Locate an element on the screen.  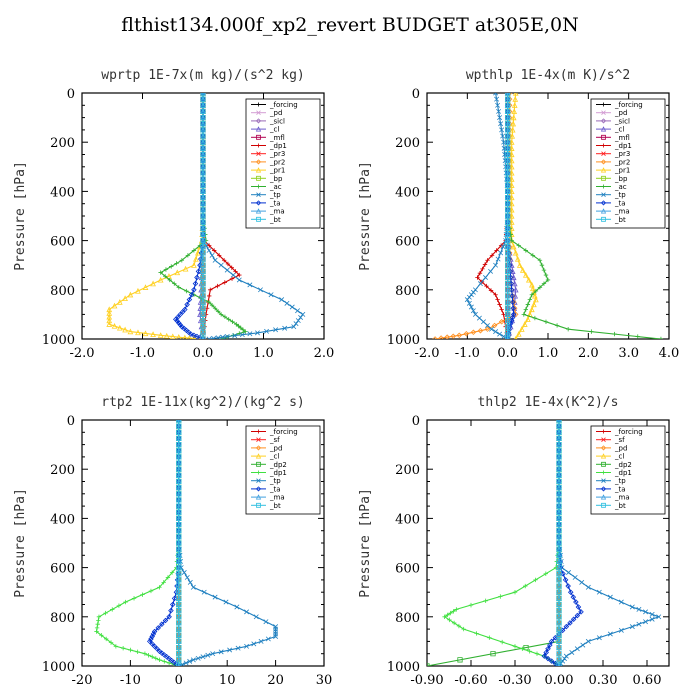
series-line-dp1 is located at coordinates (492, 216).